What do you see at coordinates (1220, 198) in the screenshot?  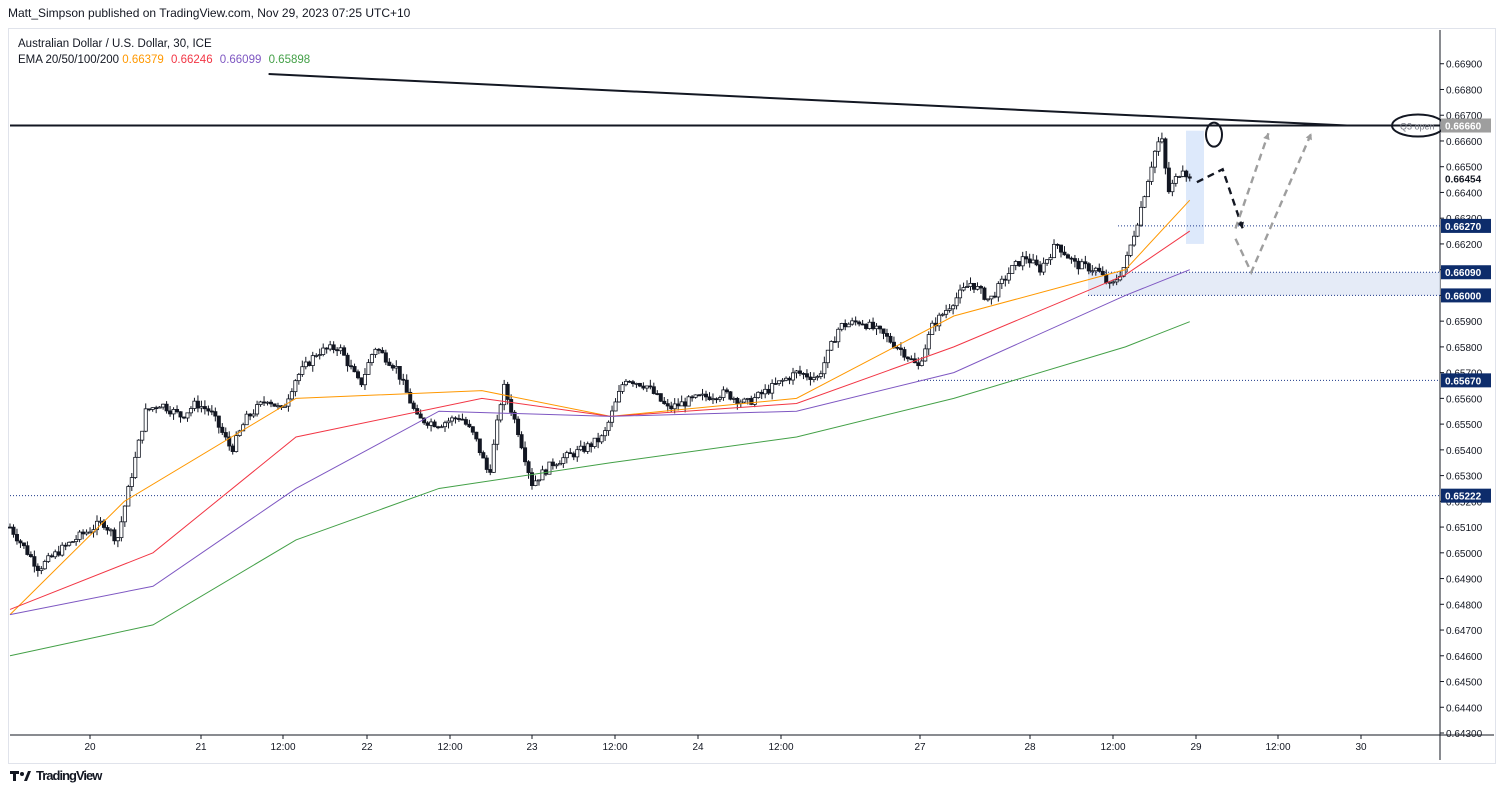 I see `projected-path-black` at bounding box center [1220, 198].